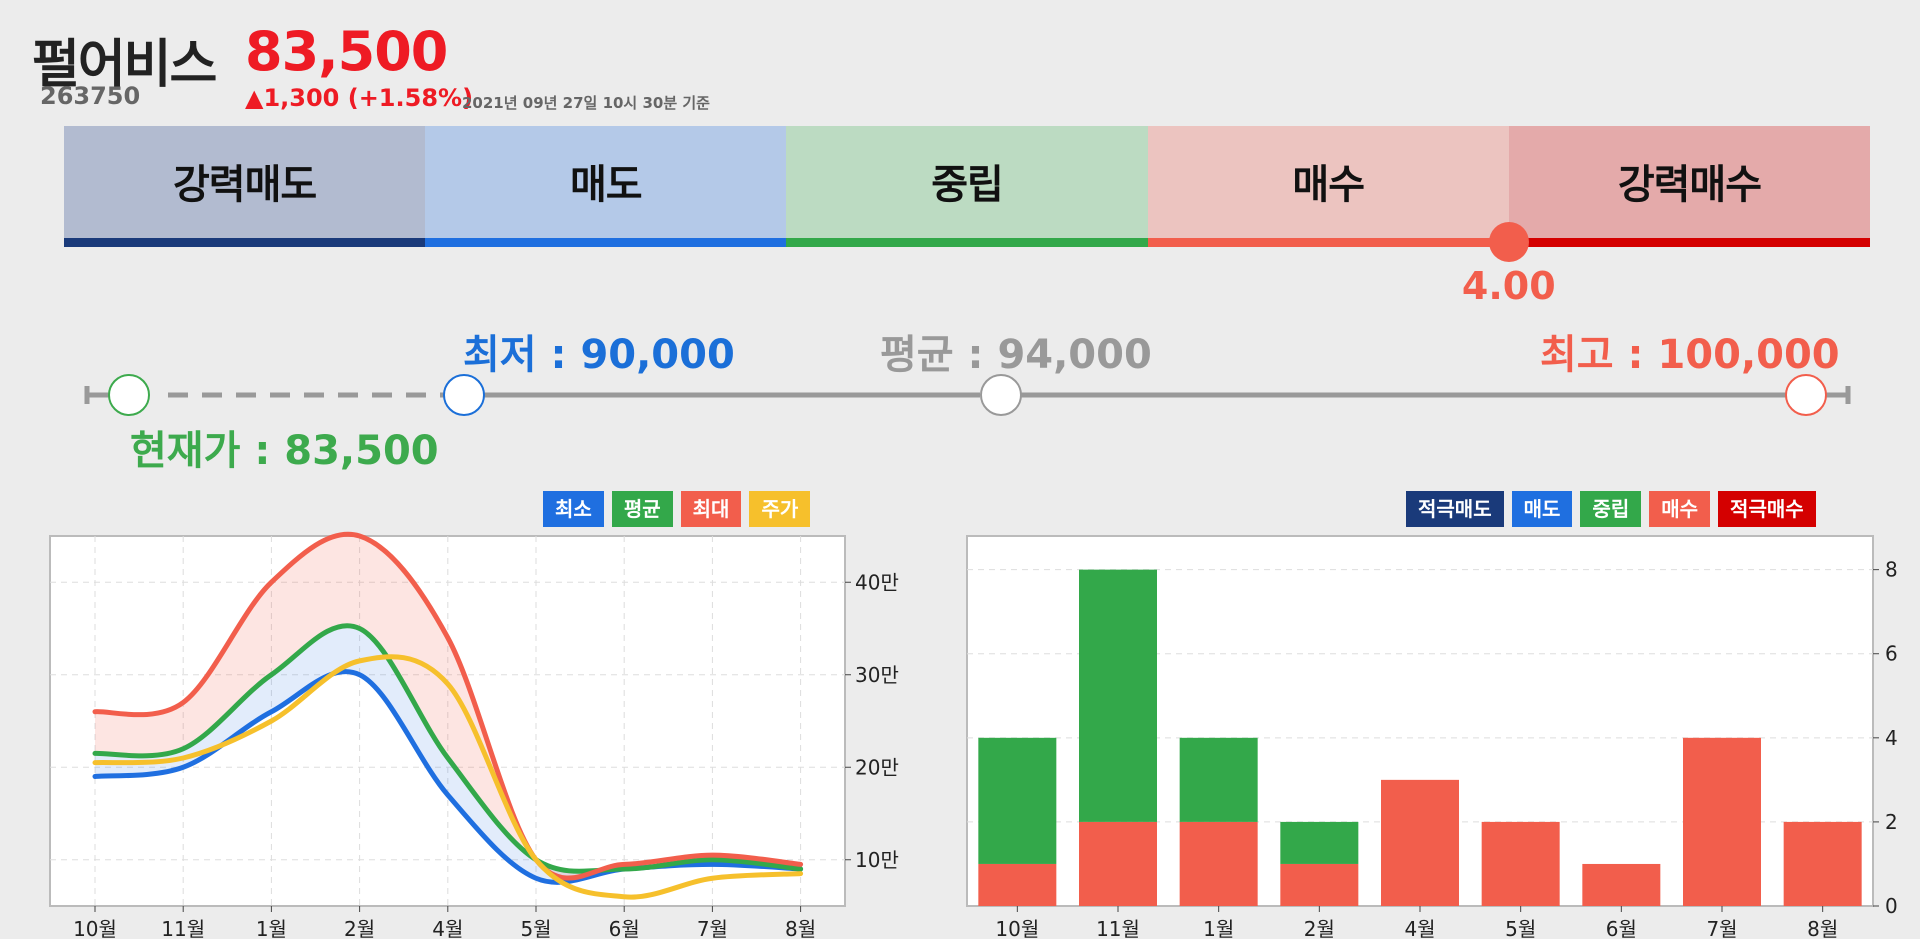 This screenshot has width=1920, height=939. What do you see at coordinates (711, 509) in the screenshot?
I see `legend-max: 최대` at bounding box center [711, 509].